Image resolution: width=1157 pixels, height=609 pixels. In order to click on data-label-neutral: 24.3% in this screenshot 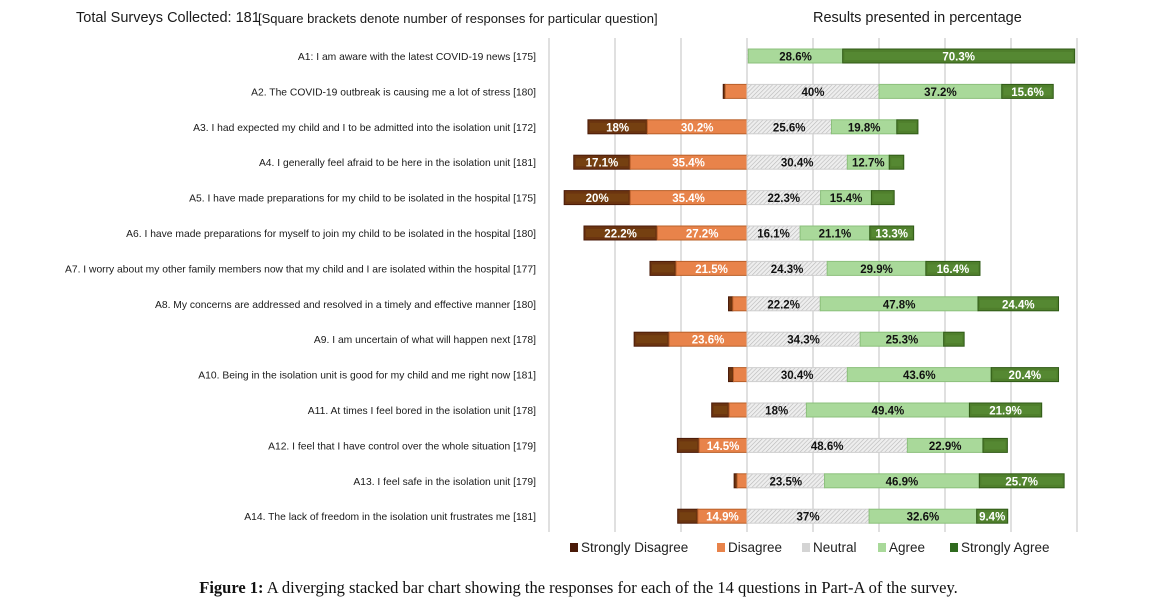, I will do `click(787, 270)`.